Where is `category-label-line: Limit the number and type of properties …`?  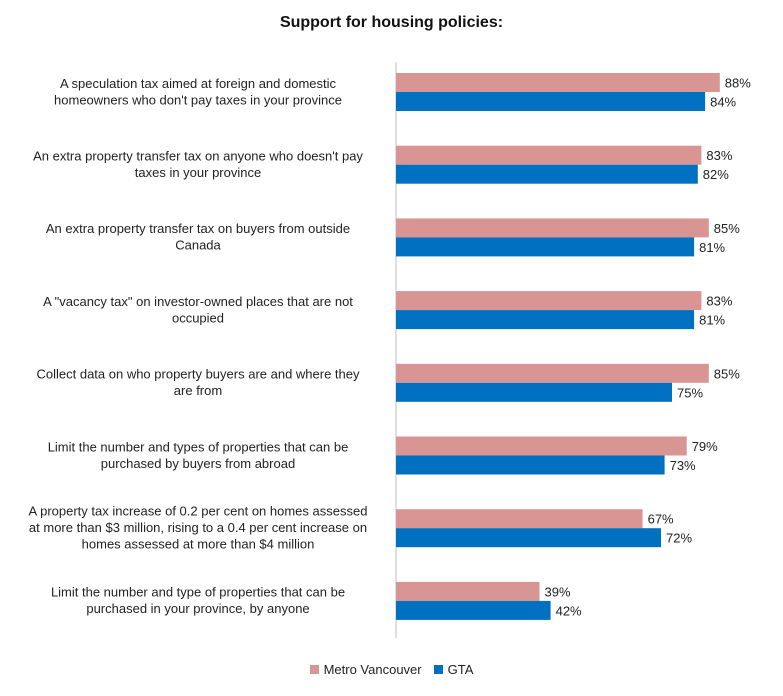 category-label-line: Limit the number and type of properties … is located at coordinates (198, 592).